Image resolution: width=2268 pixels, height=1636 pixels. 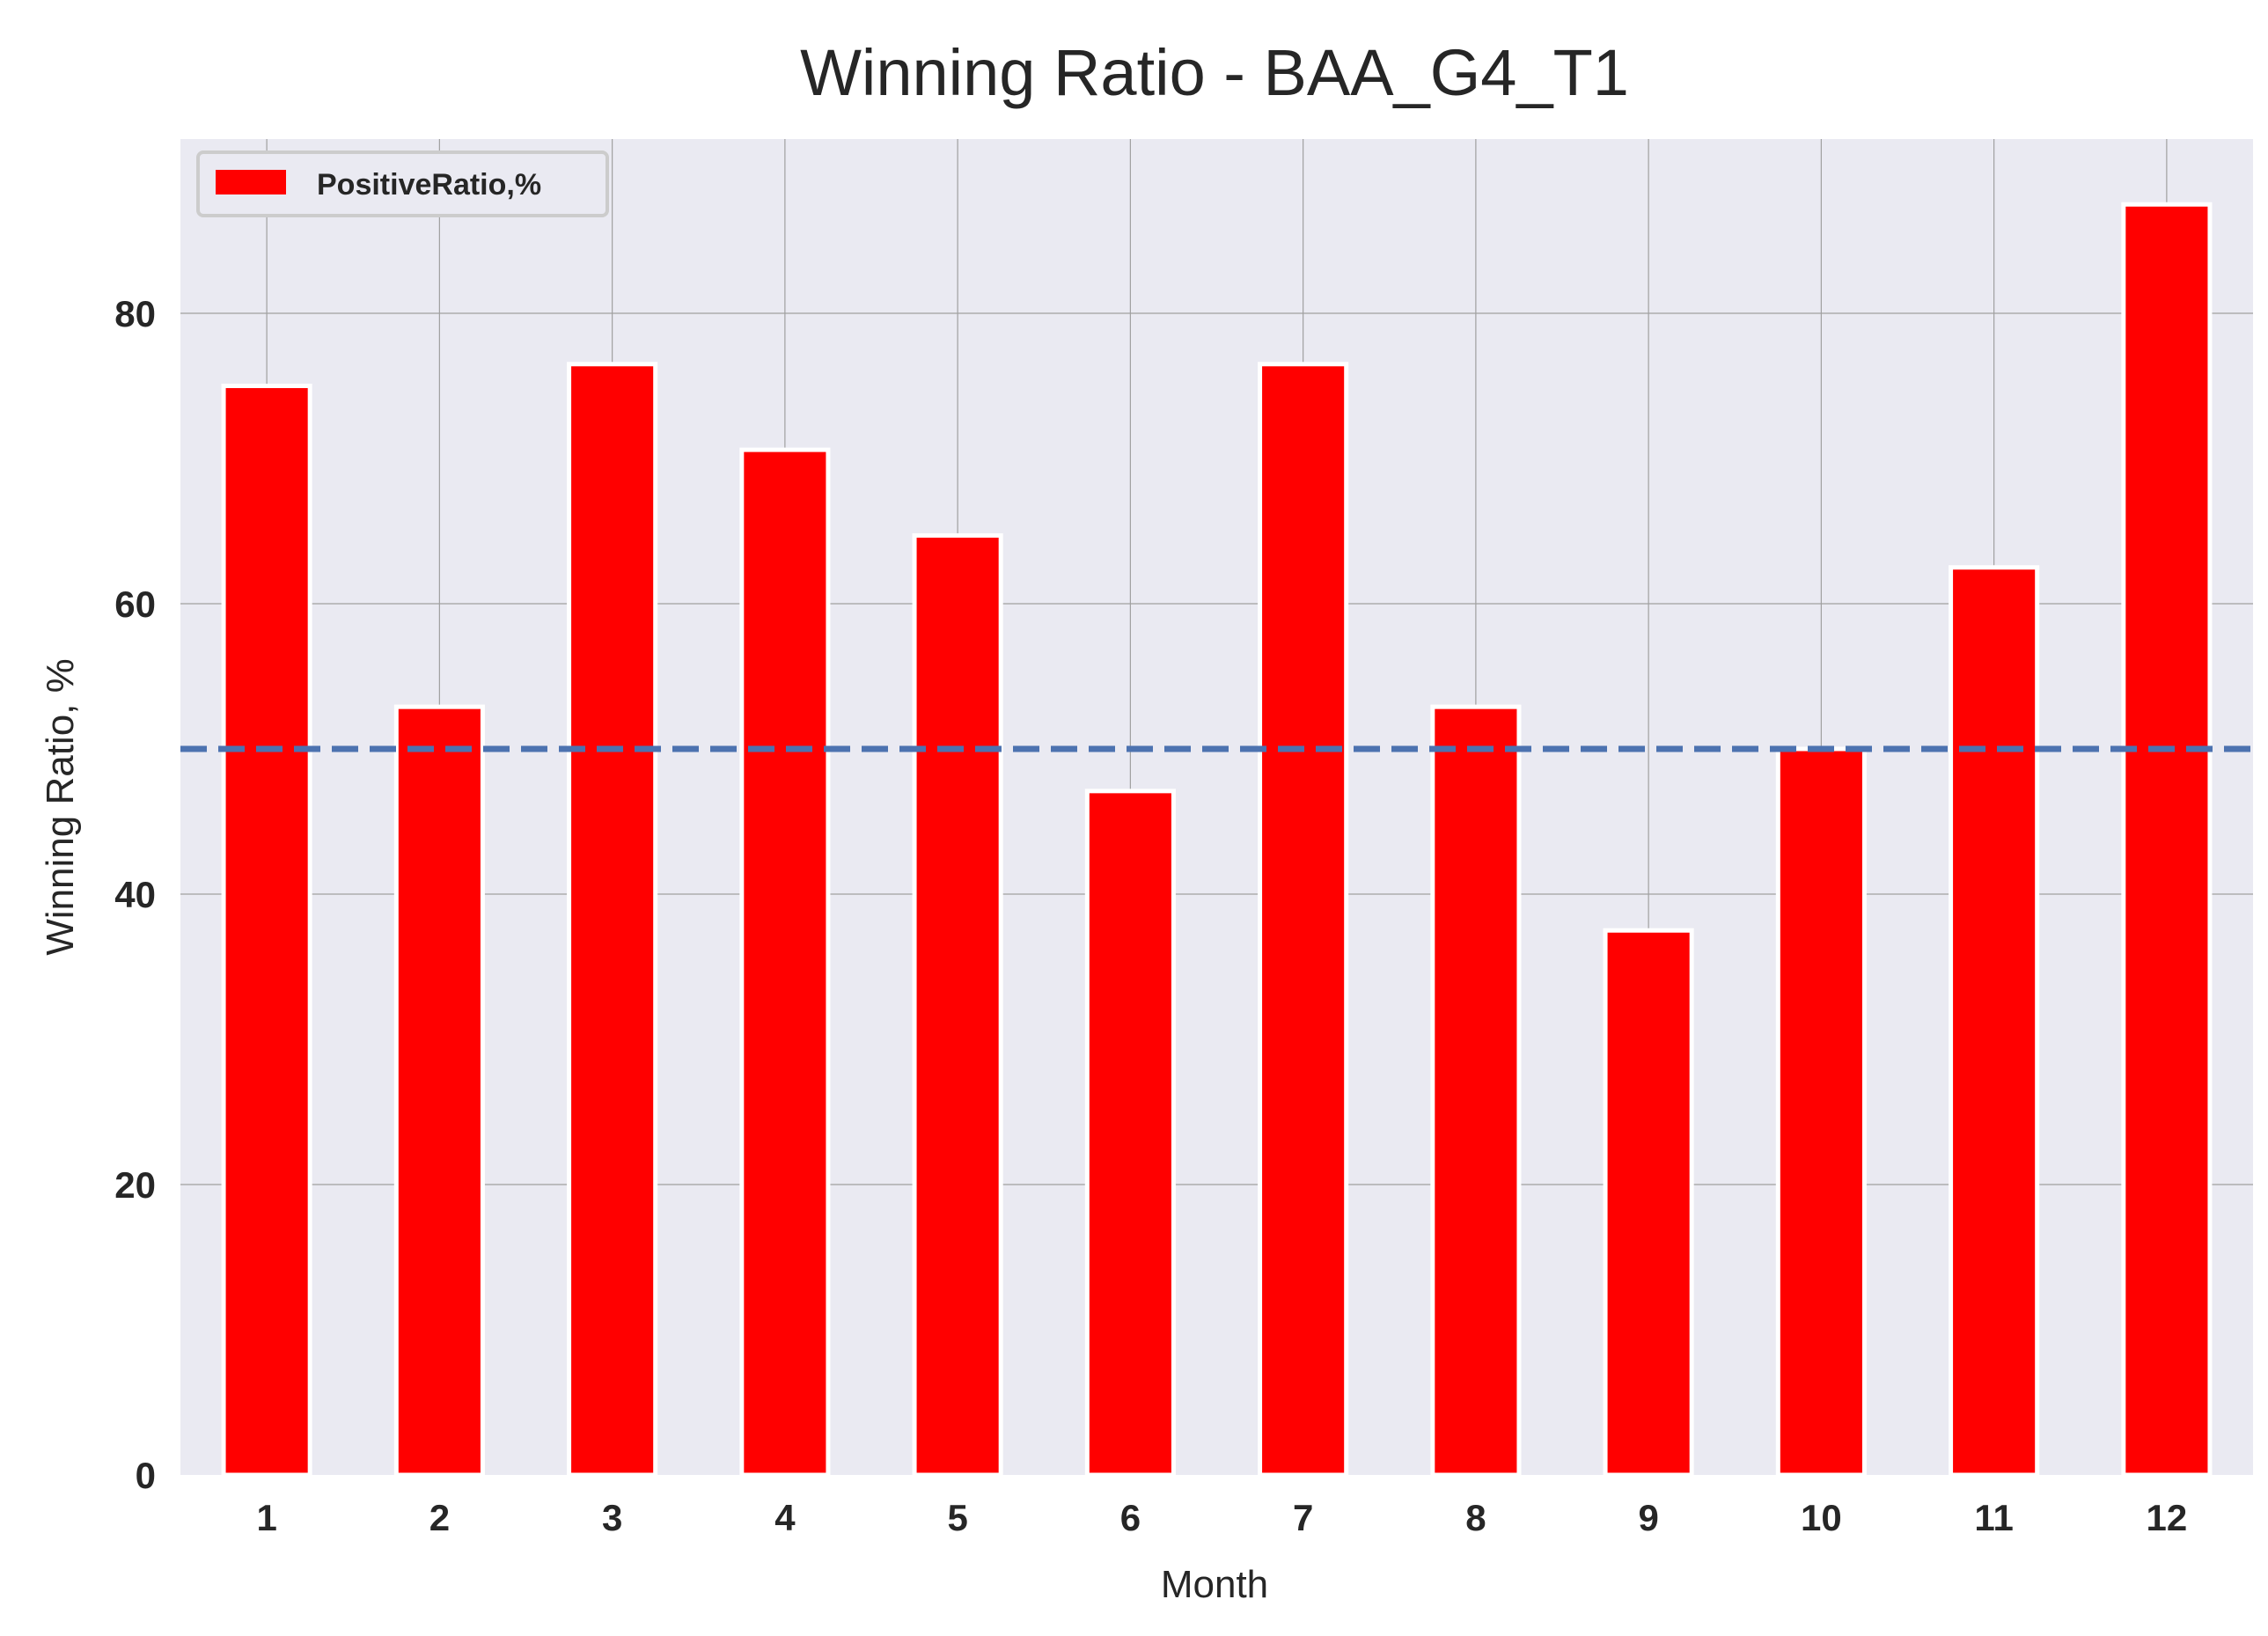 What do you see at coordinates (429, 185) in the screenshot?
I see `legend-label: PositiveRatio,%` at bounding box center [429, 185].